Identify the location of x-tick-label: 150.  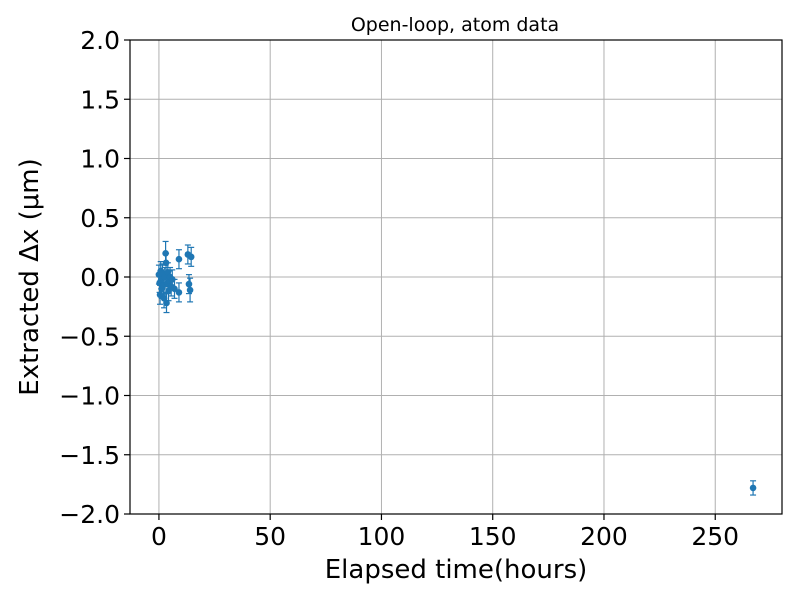
(493, 536).